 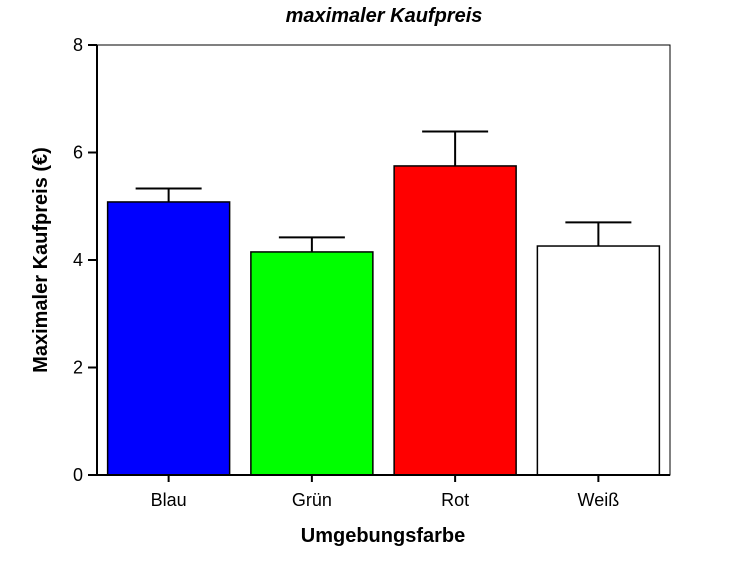 What do you see at coordinates (78, 45) in the screenshot?
I see `y-tick-label-4: 8` at bounding box center [78, 45].